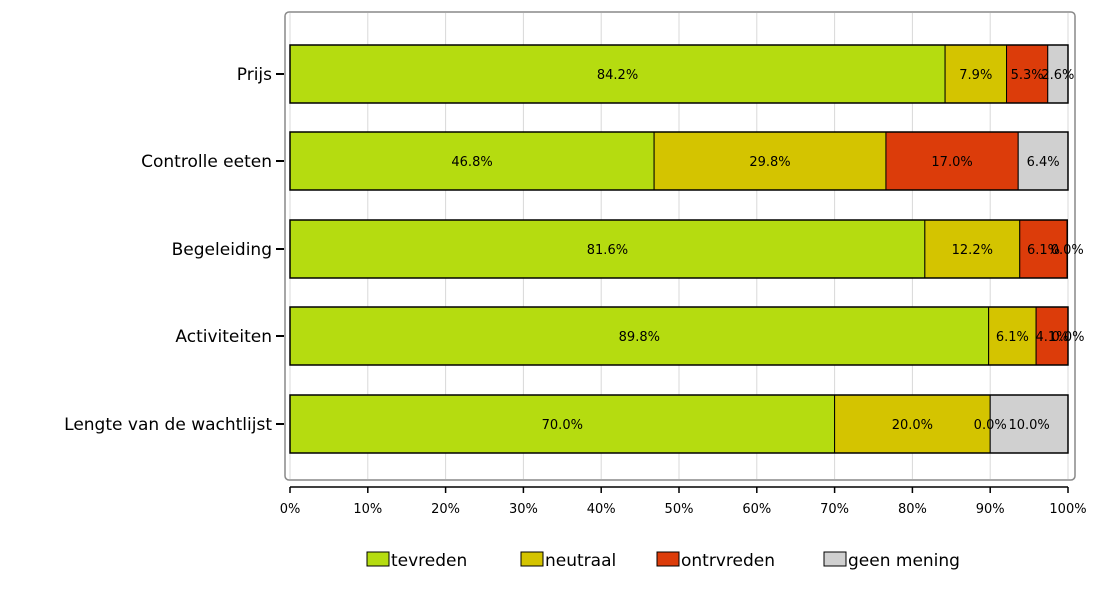  Describe the element at coordinates (904, 561) in the screenshot. I see `legend-label: geen mening` at that location.